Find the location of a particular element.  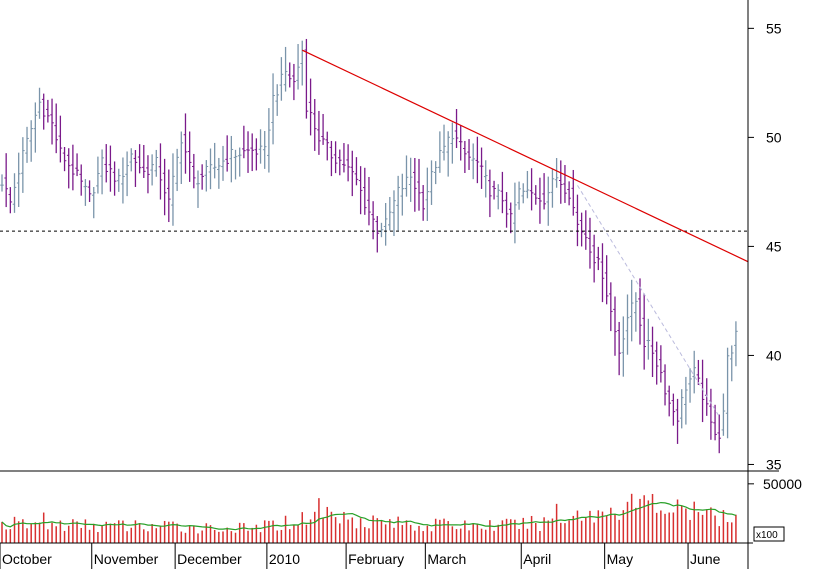

month-label: December is located at coordinates (209, 559).